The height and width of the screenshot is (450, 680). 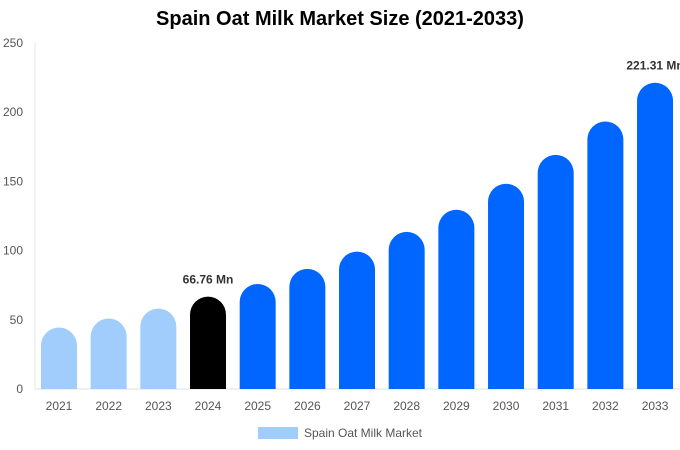 What do you see at coordinates (59, 358) in the screenshot?
I see `bar-2021` at bounding box center [59, 358].